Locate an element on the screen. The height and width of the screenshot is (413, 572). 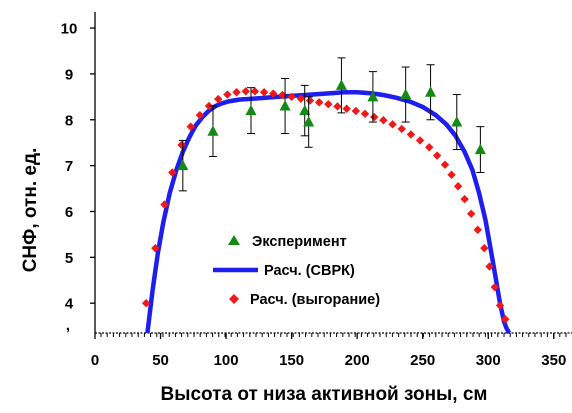
x-tick-label: 350 is located at coordinates (553, 360).